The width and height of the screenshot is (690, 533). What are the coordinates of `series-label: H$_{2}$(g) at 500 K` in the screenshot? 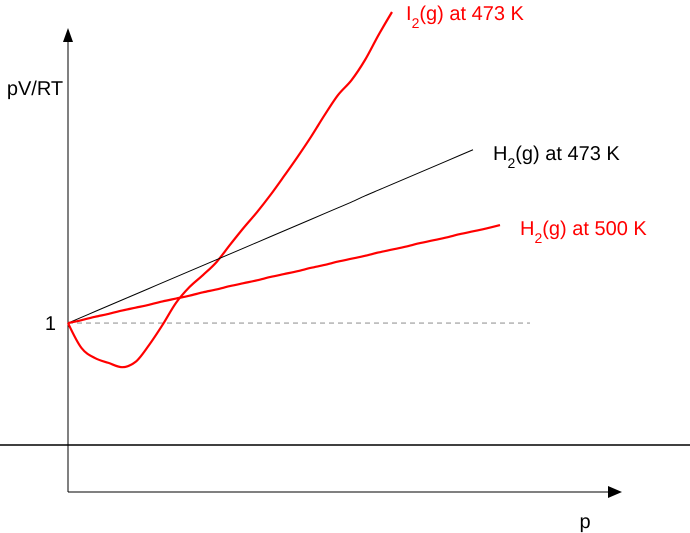 It's located at (584, 232).